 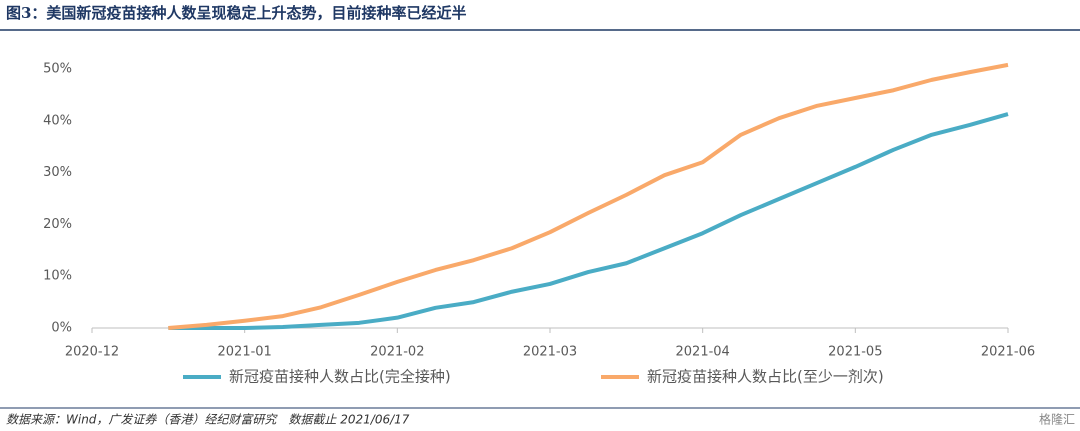 What do you see at coordinates (57, 120) in the screenshot?
I see `y-tick-label: 40%` at bounding box center [57, 120].